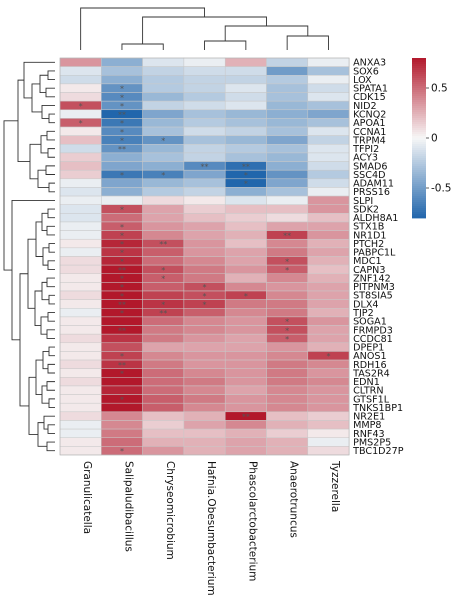  I want to click on row-label: TFPI2, so click(365, 149).